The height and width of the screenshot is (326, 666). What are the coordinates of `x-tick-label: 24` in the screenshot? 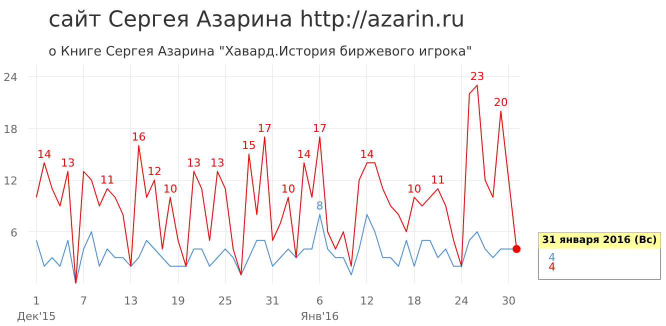 It's located at (461, 301).